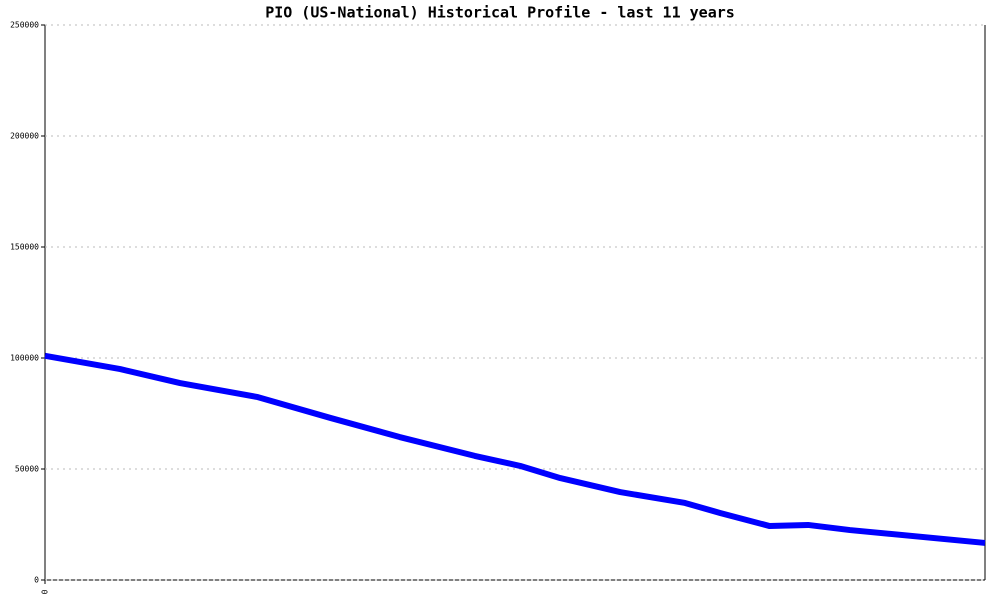  What do you see at coordinates (24, 247) in the screenshot?
I see `y-tick-label: 150000` at bounding box center [24, 247].